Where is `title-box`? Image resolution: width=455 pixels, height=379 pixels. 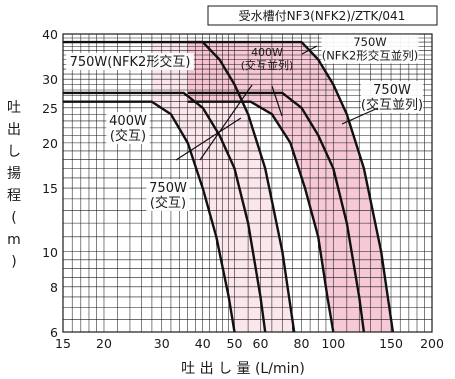 title-box is located at coordinates (322, 15).